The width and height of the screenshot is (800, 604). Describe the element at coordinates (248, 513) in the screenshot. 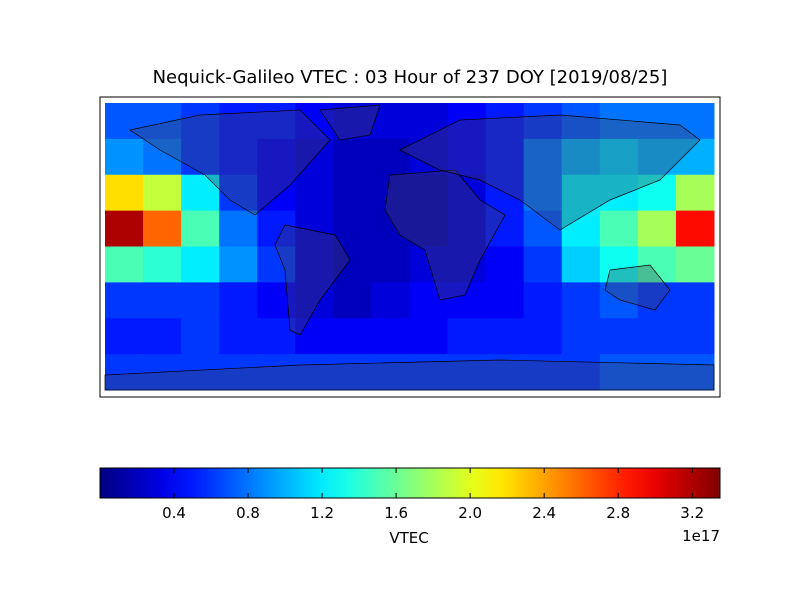

I see `colorbar-tick-label: 0.8` at that location.